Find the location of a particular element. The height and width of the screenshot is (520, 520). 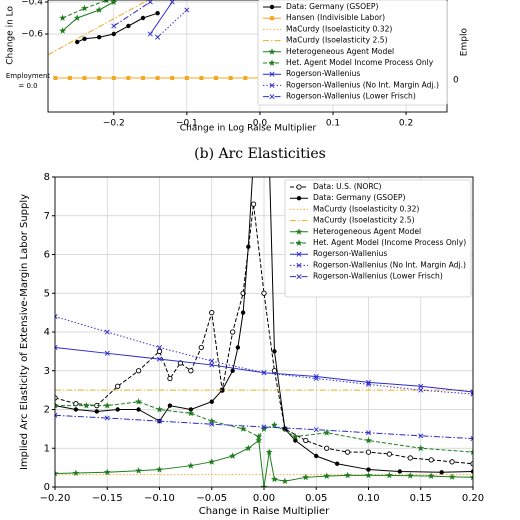

x-tick-label: −0.05 is located at coordinates (211, 498).